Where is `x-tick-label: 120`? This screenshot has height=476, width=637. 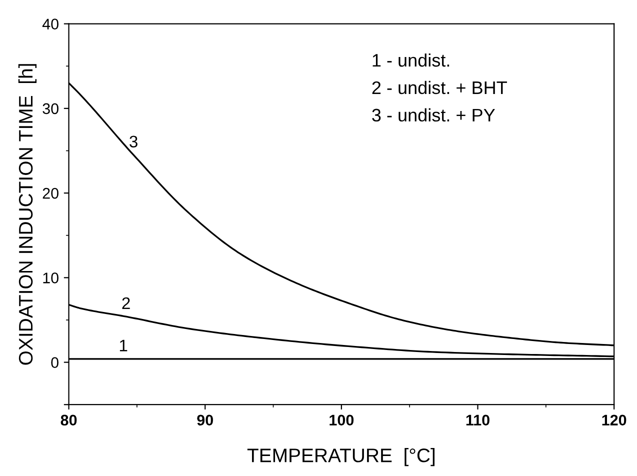
x-tick-label: 120 is located at coordinates (614, 420).